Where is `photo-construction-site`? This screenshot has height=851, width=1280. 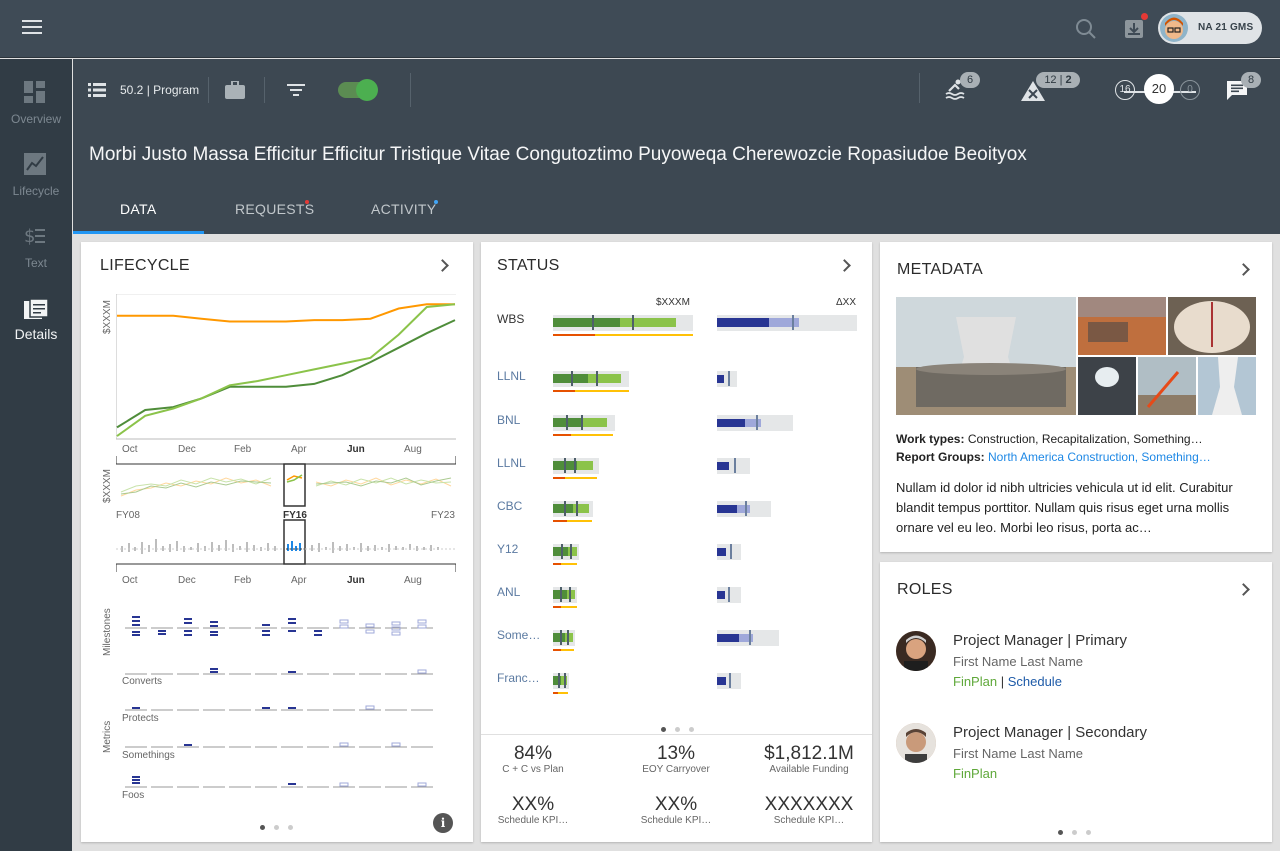 photo-construction-site is located at coordinates (1122, 326).